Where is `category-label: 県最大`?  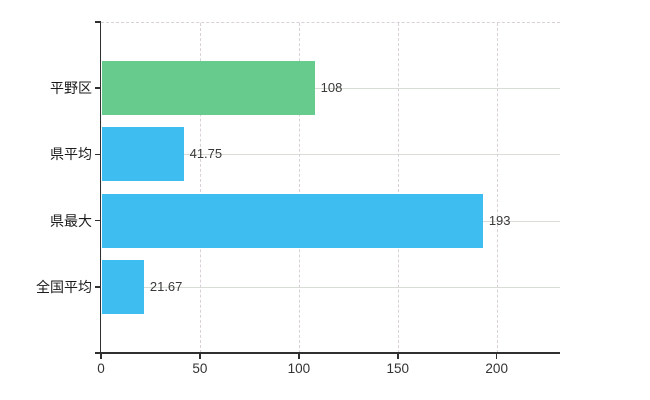
category-label: 県最大 is located at coordinates (71, 220).